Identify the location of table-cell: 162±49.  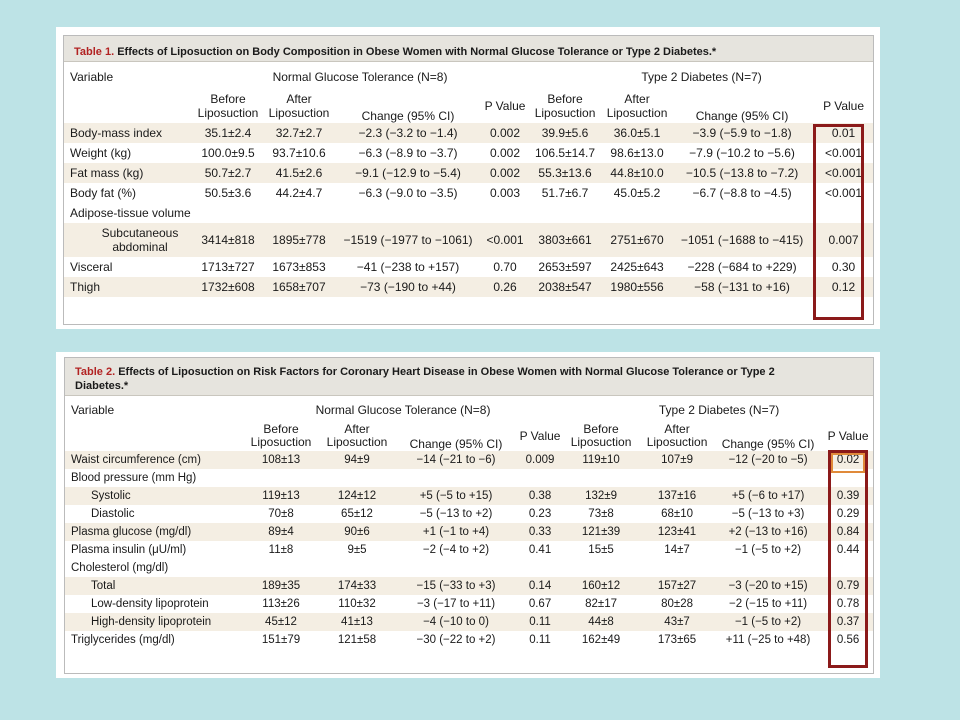
(601, 640).